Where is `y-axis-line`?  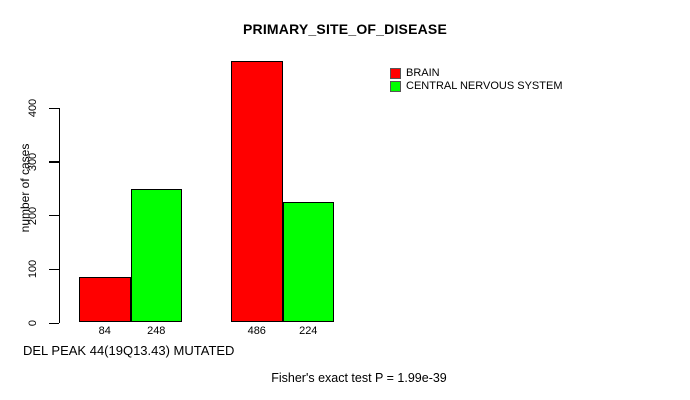 y-axis-line is located at coordinates (60, 215).